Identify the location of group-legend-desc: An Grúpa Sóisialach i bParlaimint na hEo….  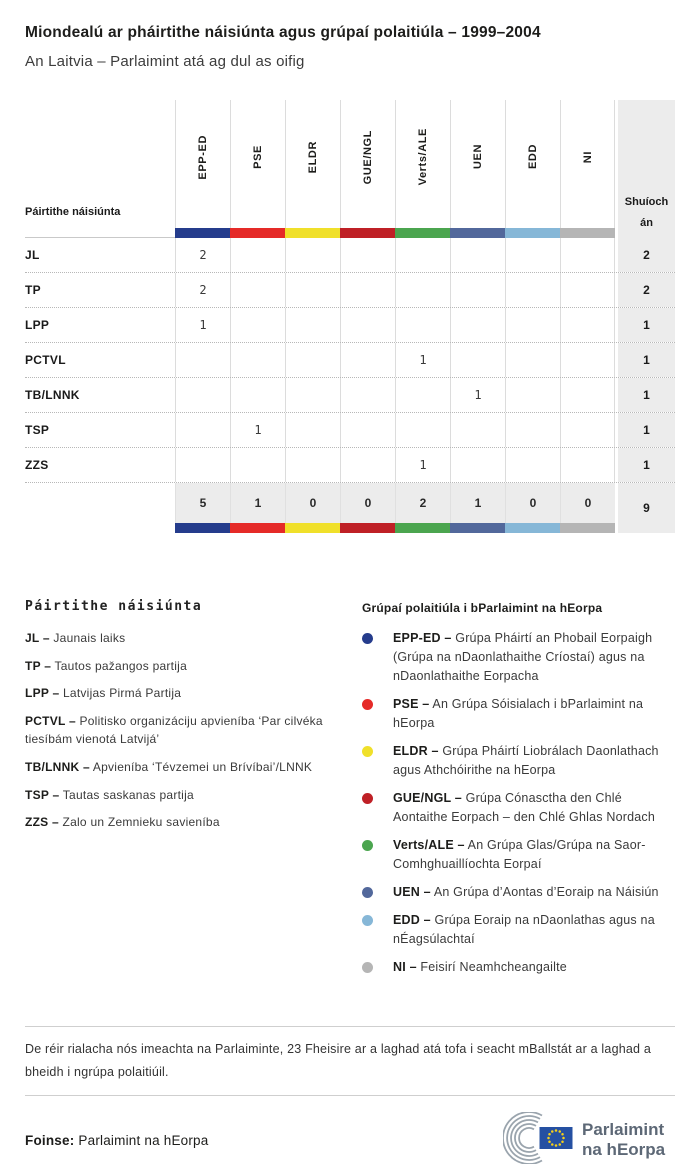
(518, 713).